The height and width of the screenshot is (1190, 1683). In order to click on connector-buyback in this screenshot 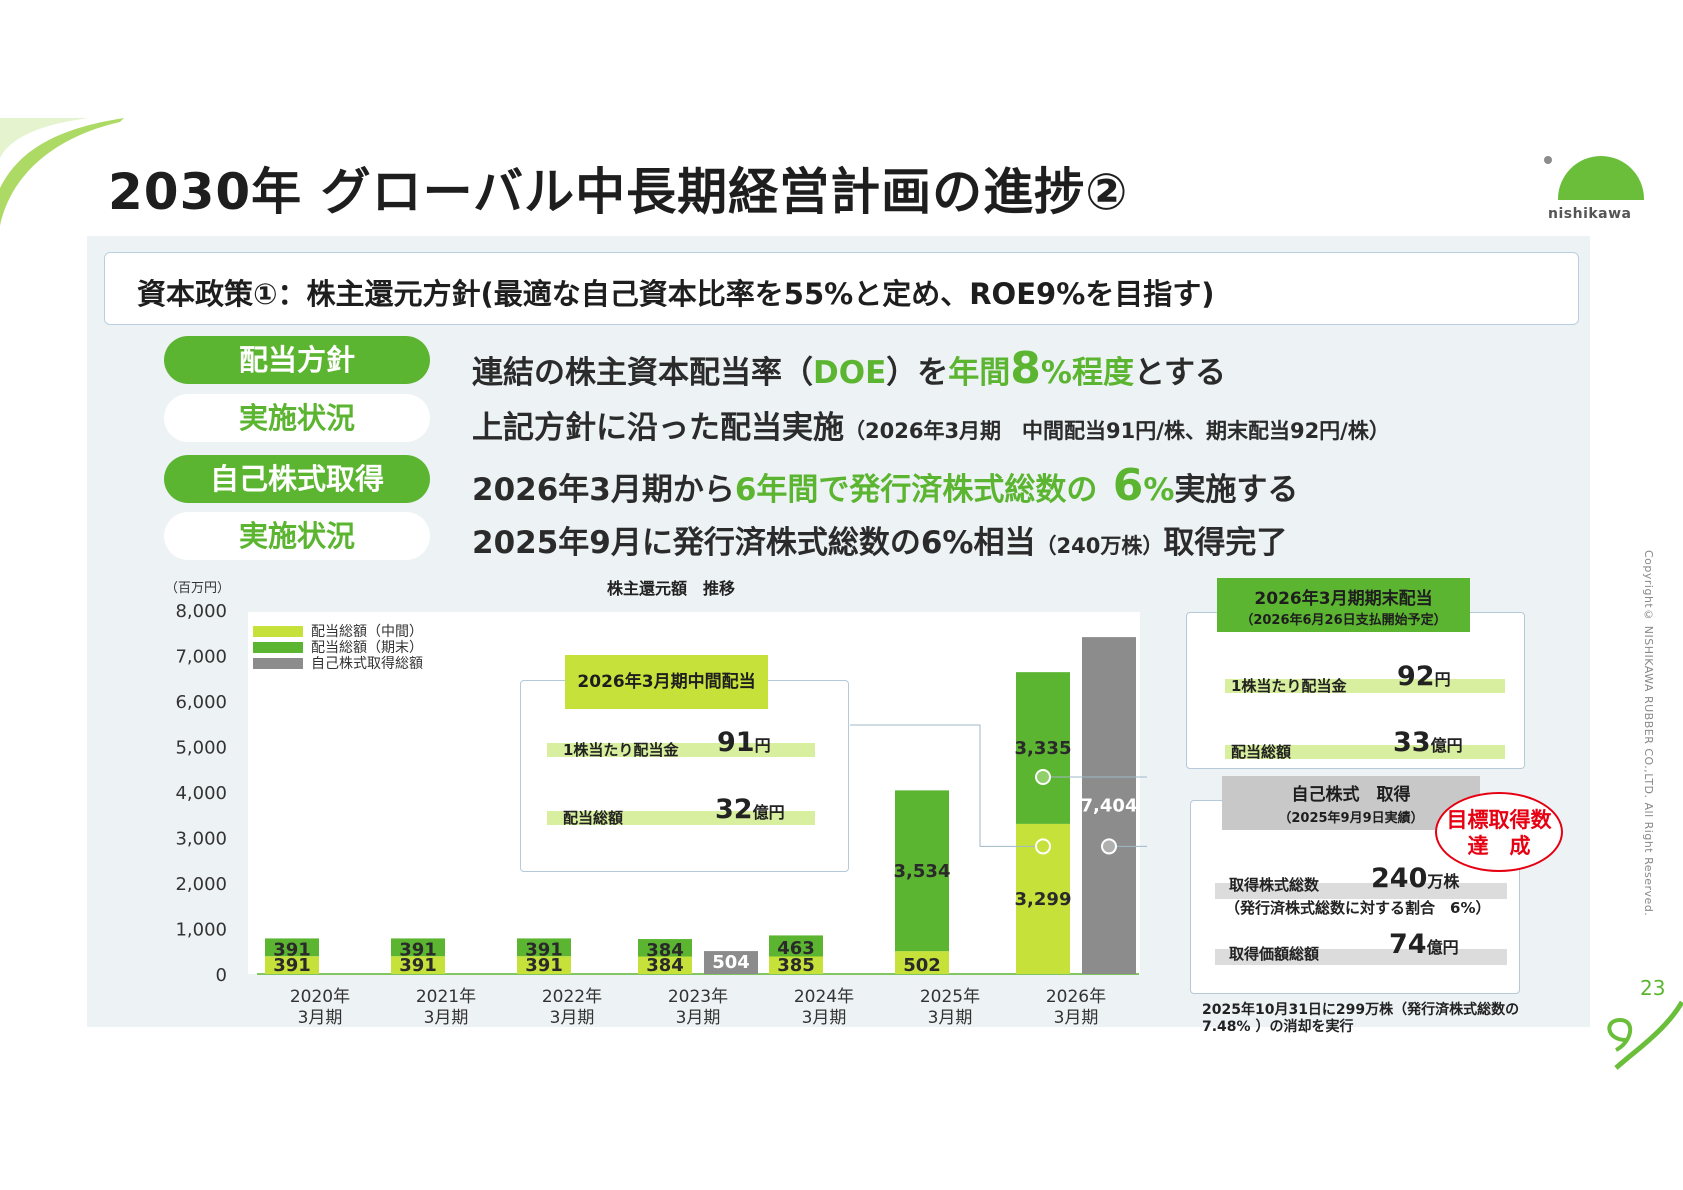, I will do `click(1128, 846)`.